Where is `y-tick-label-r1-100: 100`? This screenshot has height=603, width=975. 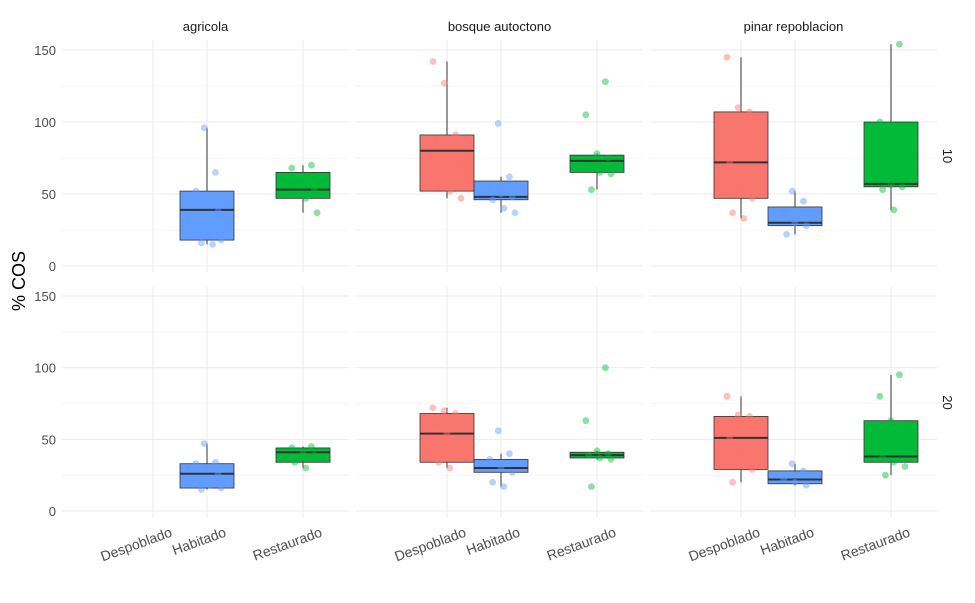
y-tick-label-r1-100: 100 is located at coordinates (45, 368).